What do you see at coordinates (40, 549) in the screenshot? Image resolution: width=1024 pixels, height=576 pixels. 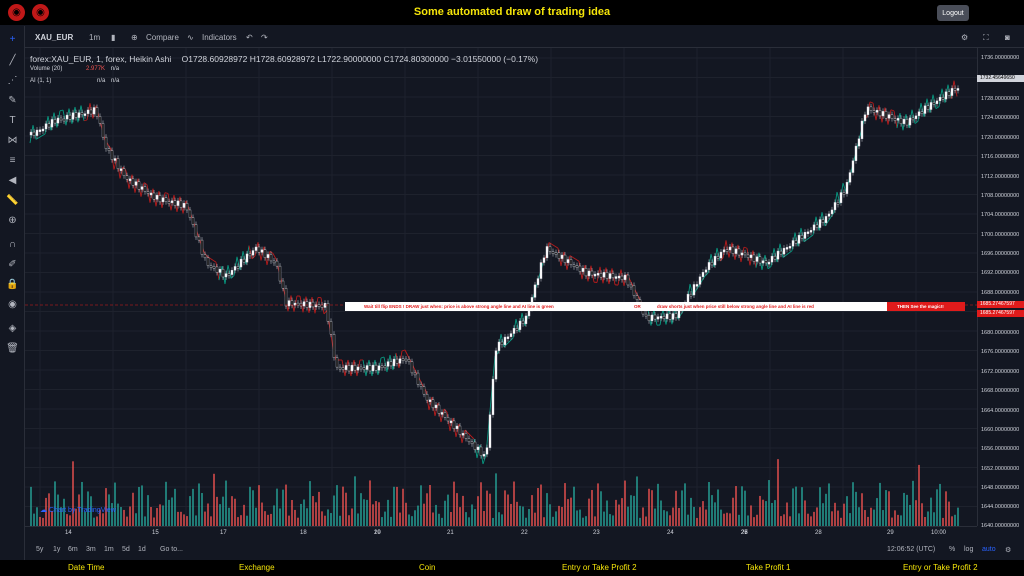 I see `range-5y: 5y` at bounding box center [40, 549].